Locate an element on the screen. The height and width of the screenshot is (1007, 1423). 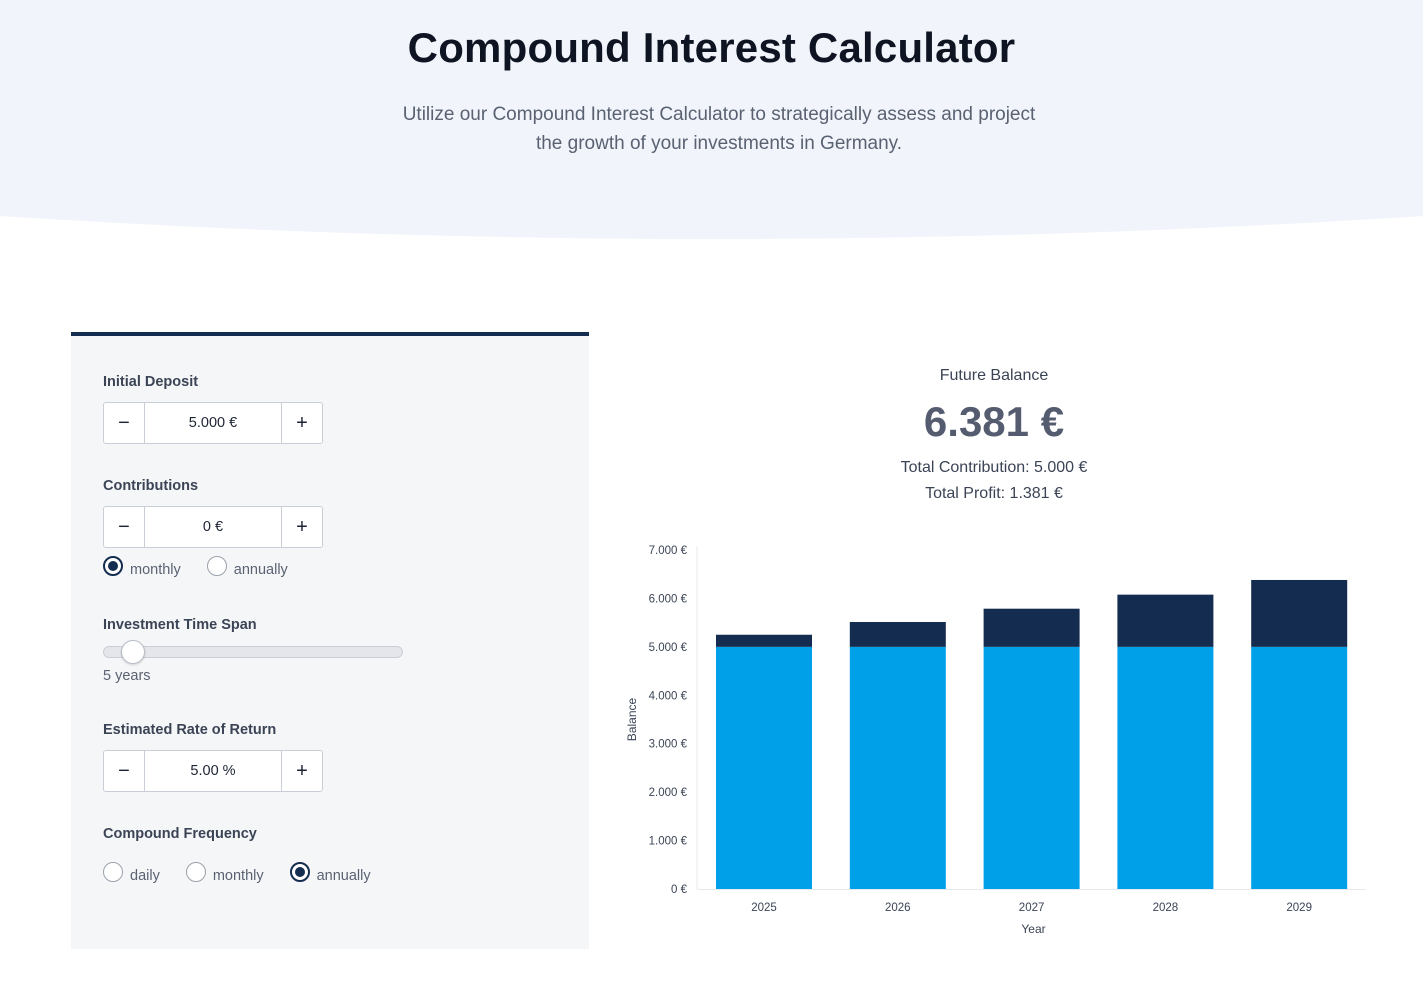
rate-input: 5.00 % is located at coordinates (213, 771).